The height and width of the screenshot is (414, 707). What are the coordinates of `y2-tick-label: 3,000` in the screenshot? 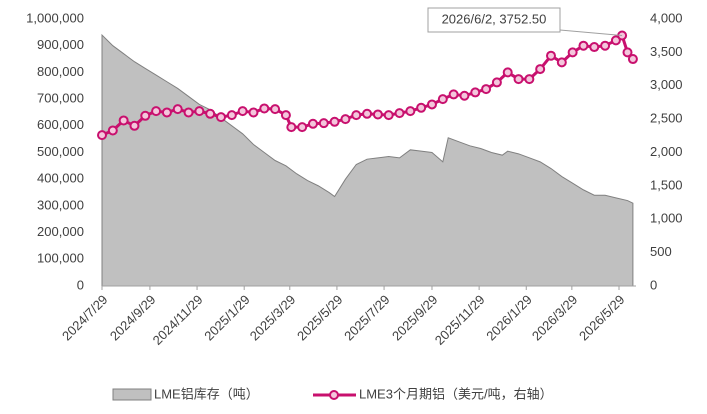 It's located at (666, 84).